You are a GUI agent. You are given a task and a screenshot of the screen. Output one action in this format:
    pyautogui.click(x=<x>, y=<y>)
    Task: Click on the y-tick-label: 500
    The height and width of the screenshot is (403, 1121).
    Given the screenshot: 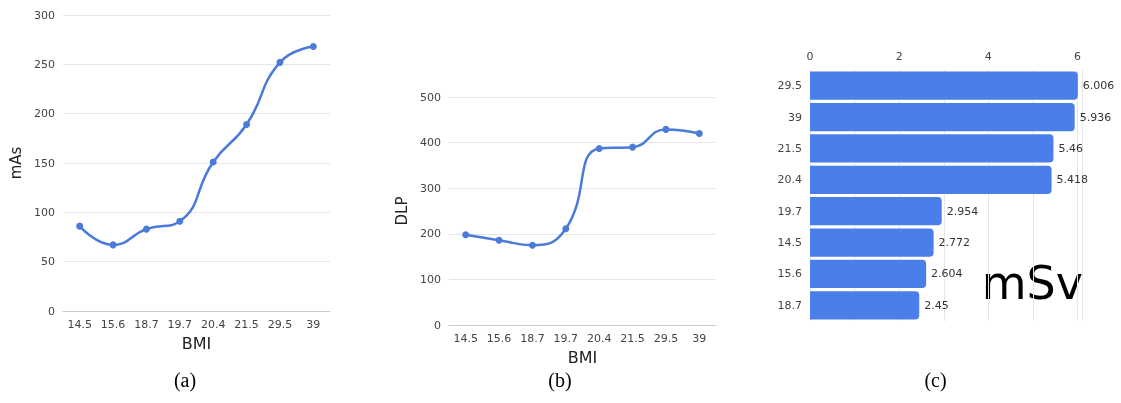 What is the action you would take?
    pyautogui.click(x=430, y=97)
    